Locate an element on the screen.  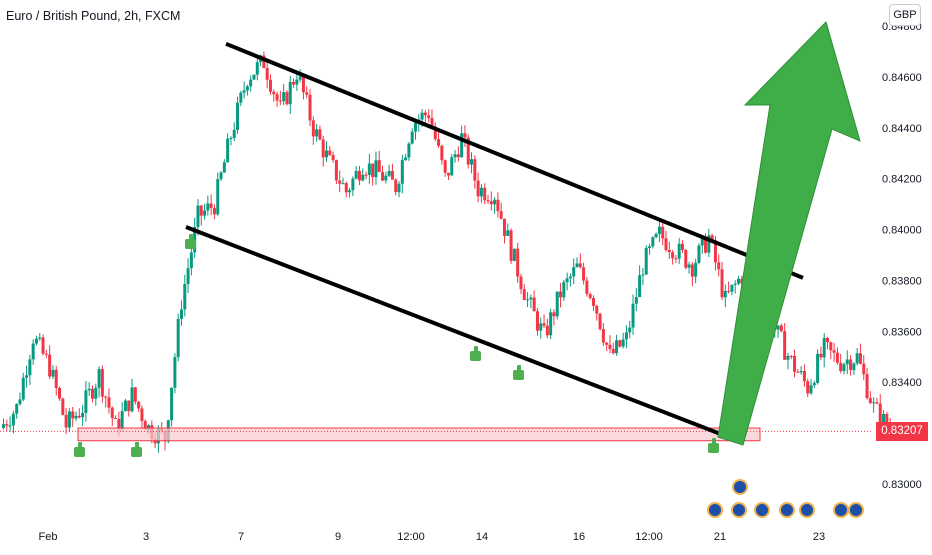
target-arrow is located at coordinates (789, 233).